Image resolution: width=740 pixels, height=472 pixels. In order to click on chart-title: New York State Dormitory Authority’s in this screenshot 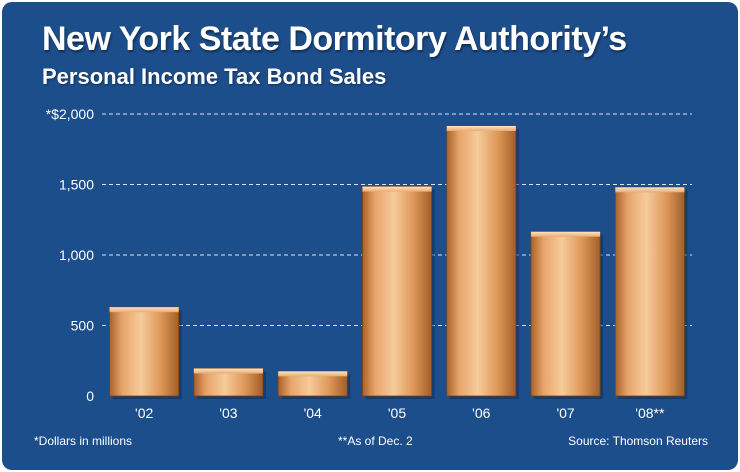, I will do `click(334, 39)`.